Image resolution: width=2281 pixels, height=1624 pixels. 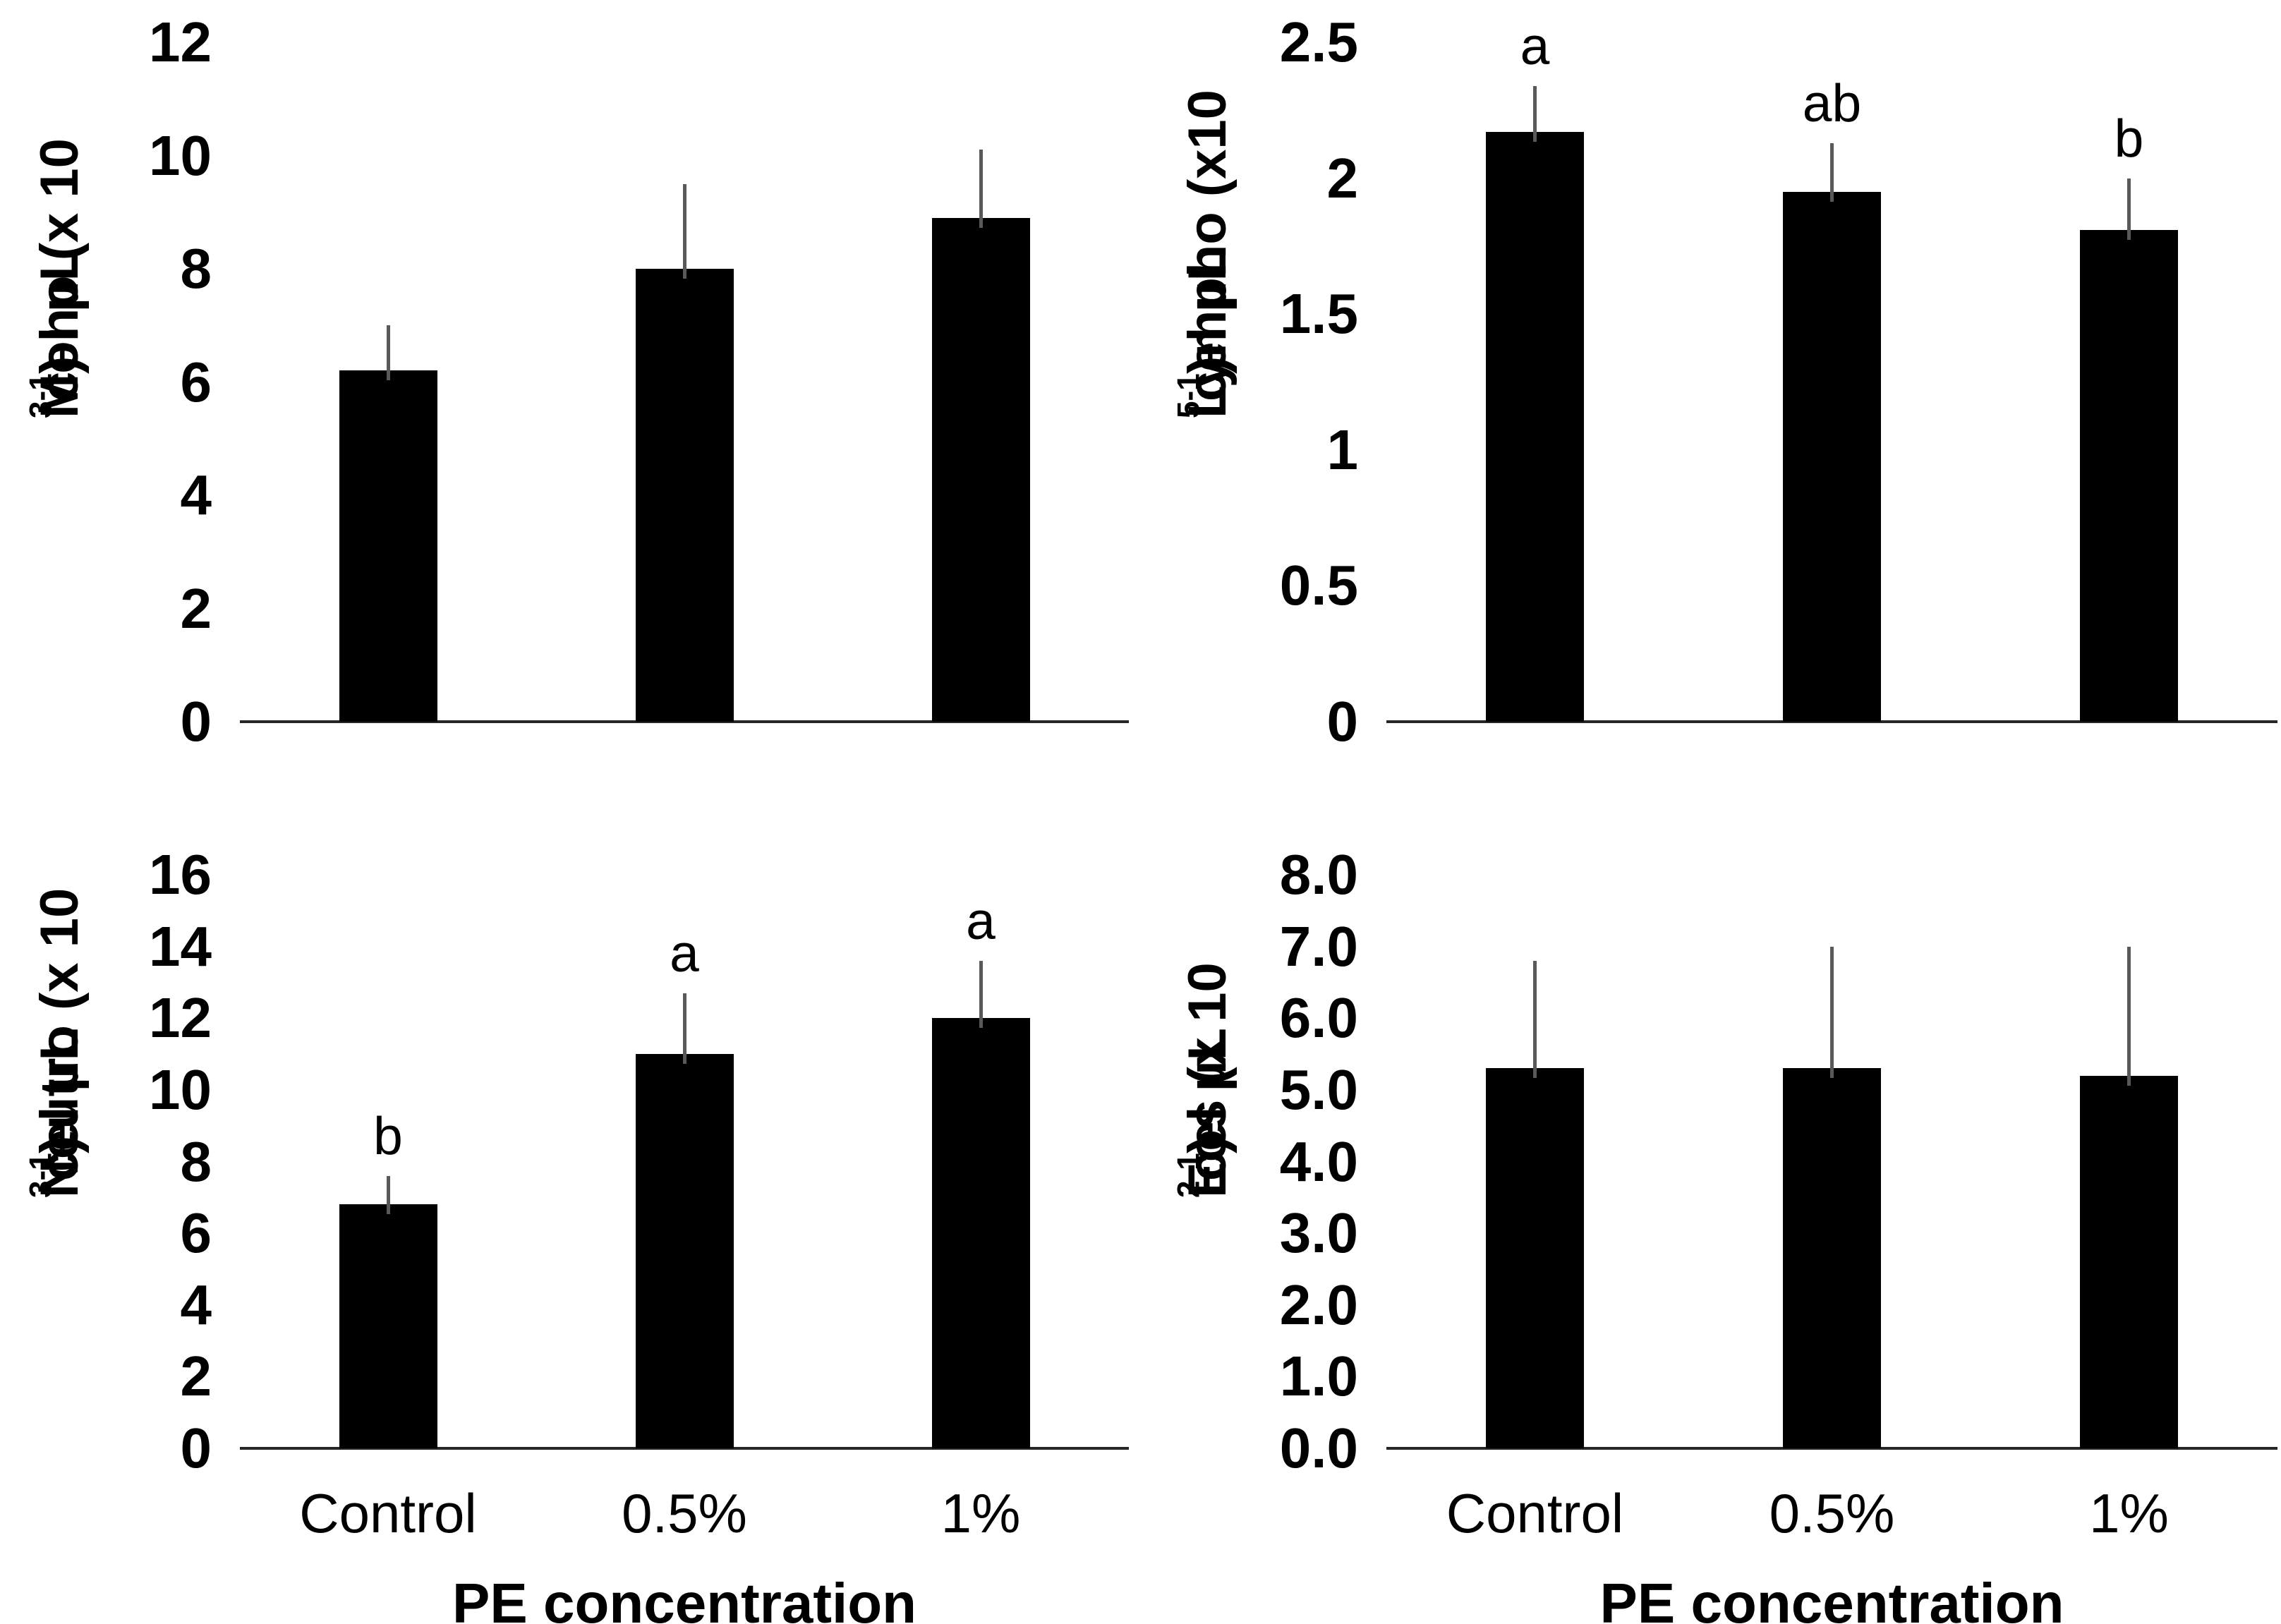 I want to click on y-tick-label: 0.0, so click(x=1318, y=1448).